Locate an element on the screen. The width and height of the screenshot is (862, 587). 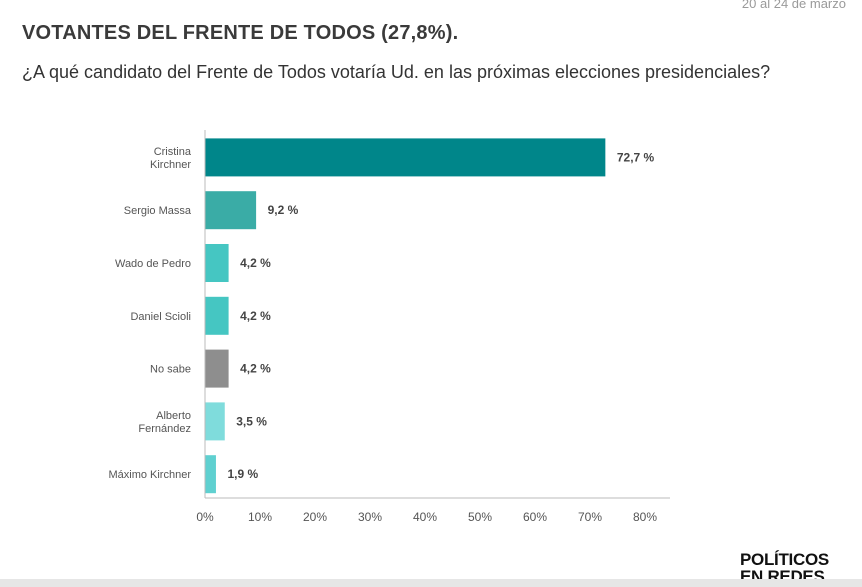
category-label: Wado de Pedro is located at coordinates (153, 264).